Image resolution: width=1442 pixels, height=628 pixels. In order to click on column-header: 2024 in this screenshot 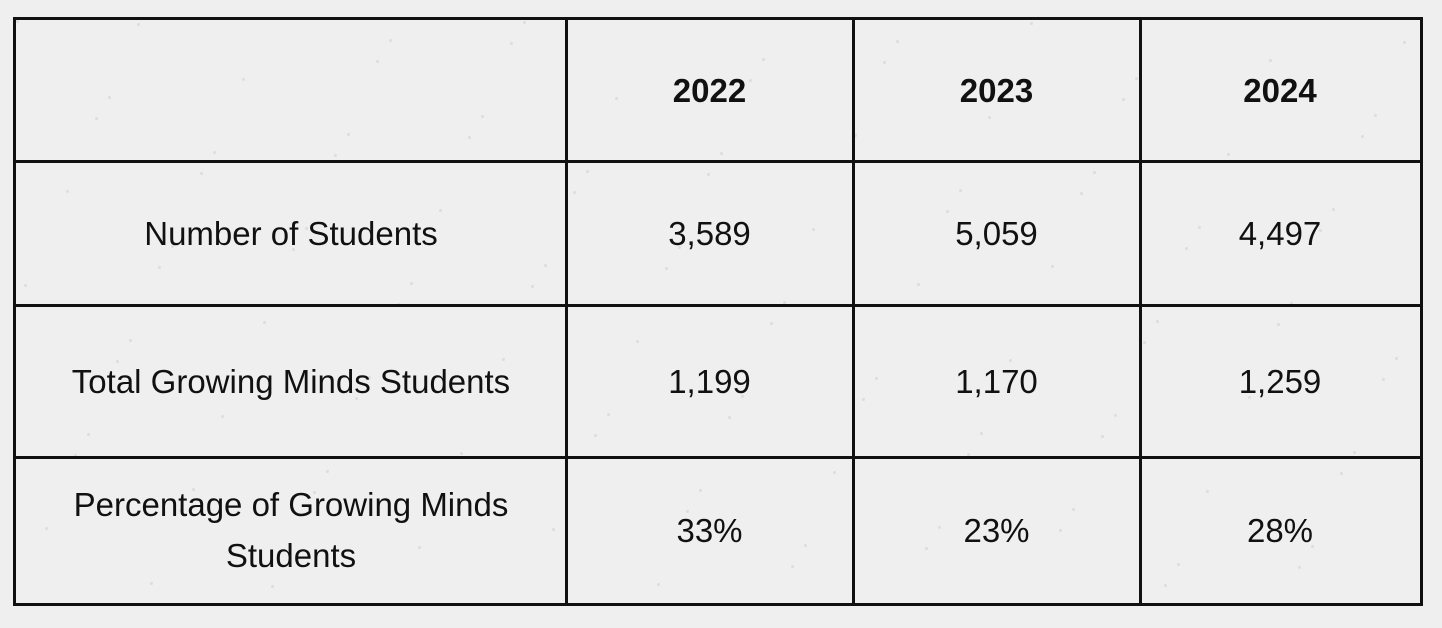, I will do `click(1280, 90)`.